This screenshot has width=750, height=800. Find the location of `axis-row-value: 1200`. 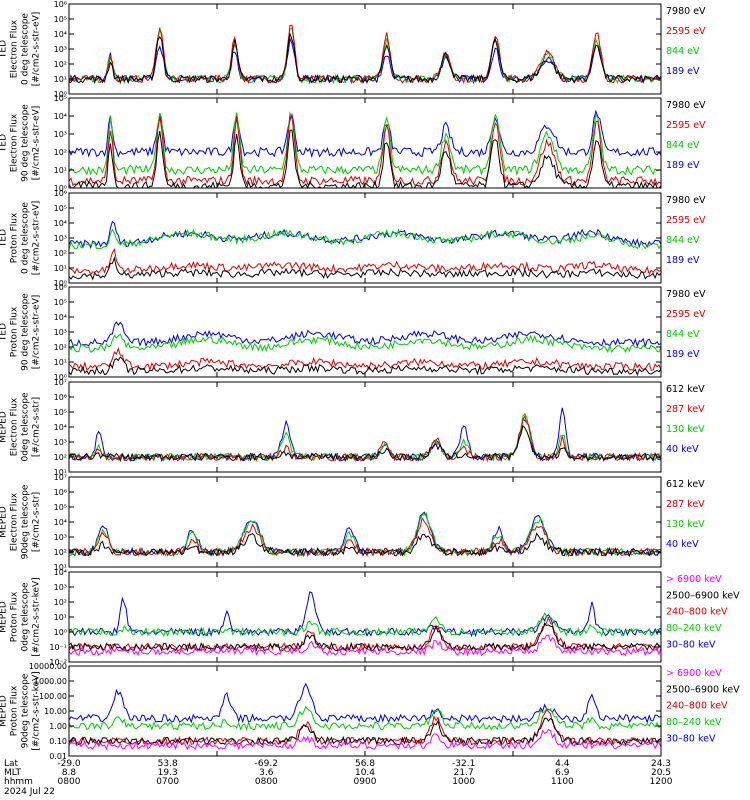

axis-row-value: 1200 is located at coordinates (661, 782).